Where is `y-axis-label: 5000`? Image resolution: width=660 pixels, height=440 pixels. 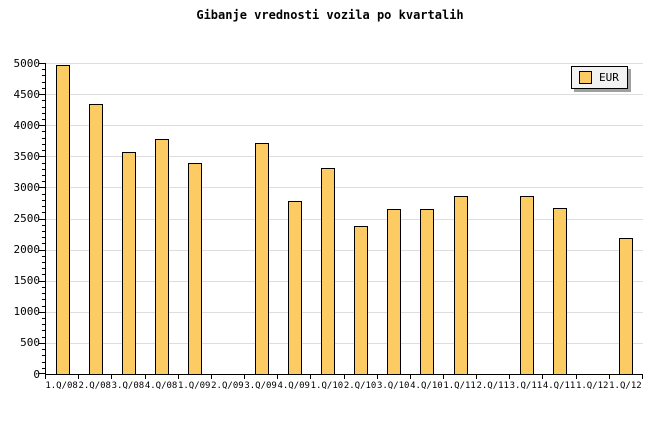 y-axis-label: 5000 is located at coordinates (27, 63).